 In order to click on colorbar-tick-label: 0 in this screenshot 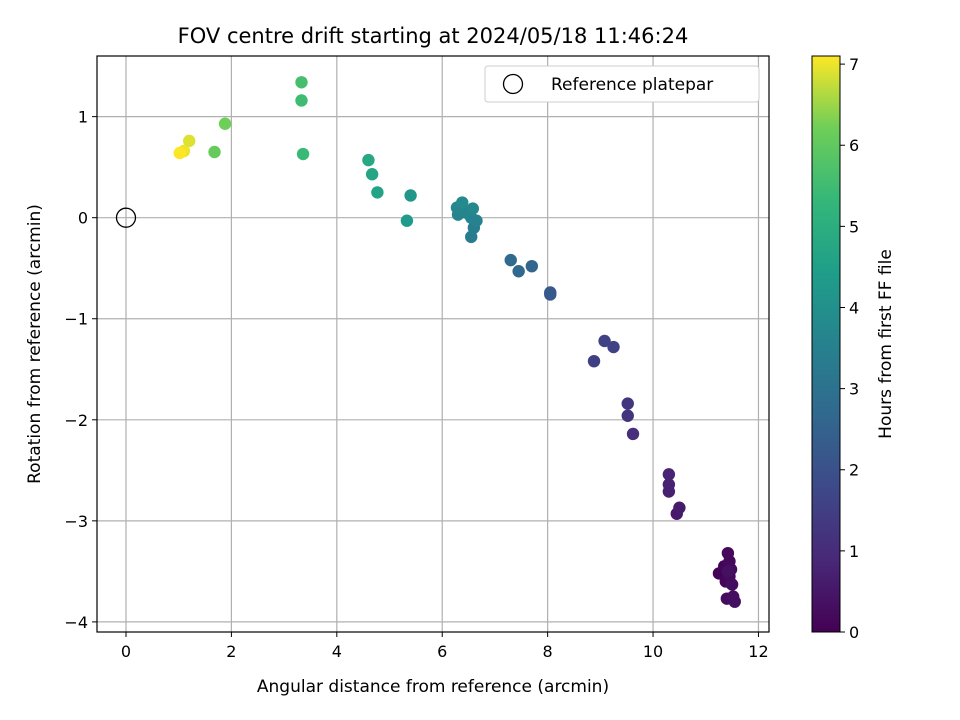, I will do `click(854, 632)`.